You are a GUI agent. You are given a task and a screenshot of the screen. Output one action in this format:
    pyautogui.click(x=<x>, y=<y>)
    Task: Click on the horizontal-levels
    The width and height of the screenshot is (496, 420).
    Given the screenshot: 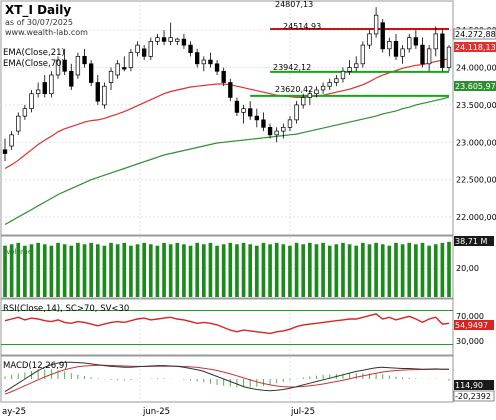 What is the action you would take?
    pyautogui.click(x=349, y=62)
    